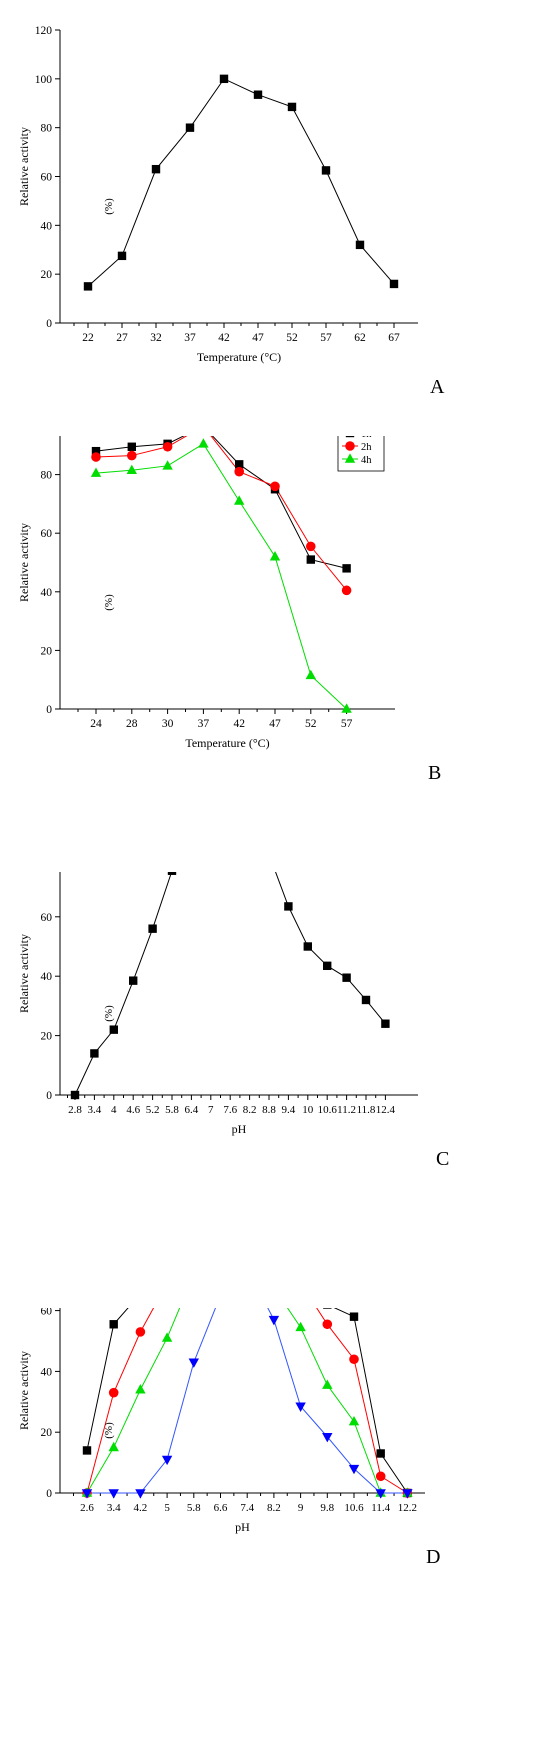 The height and width of the screenshot is (1746, 550). Describe the element at coordinates (434, 773) in the screenshot. I see `panel-label: B` at that location.